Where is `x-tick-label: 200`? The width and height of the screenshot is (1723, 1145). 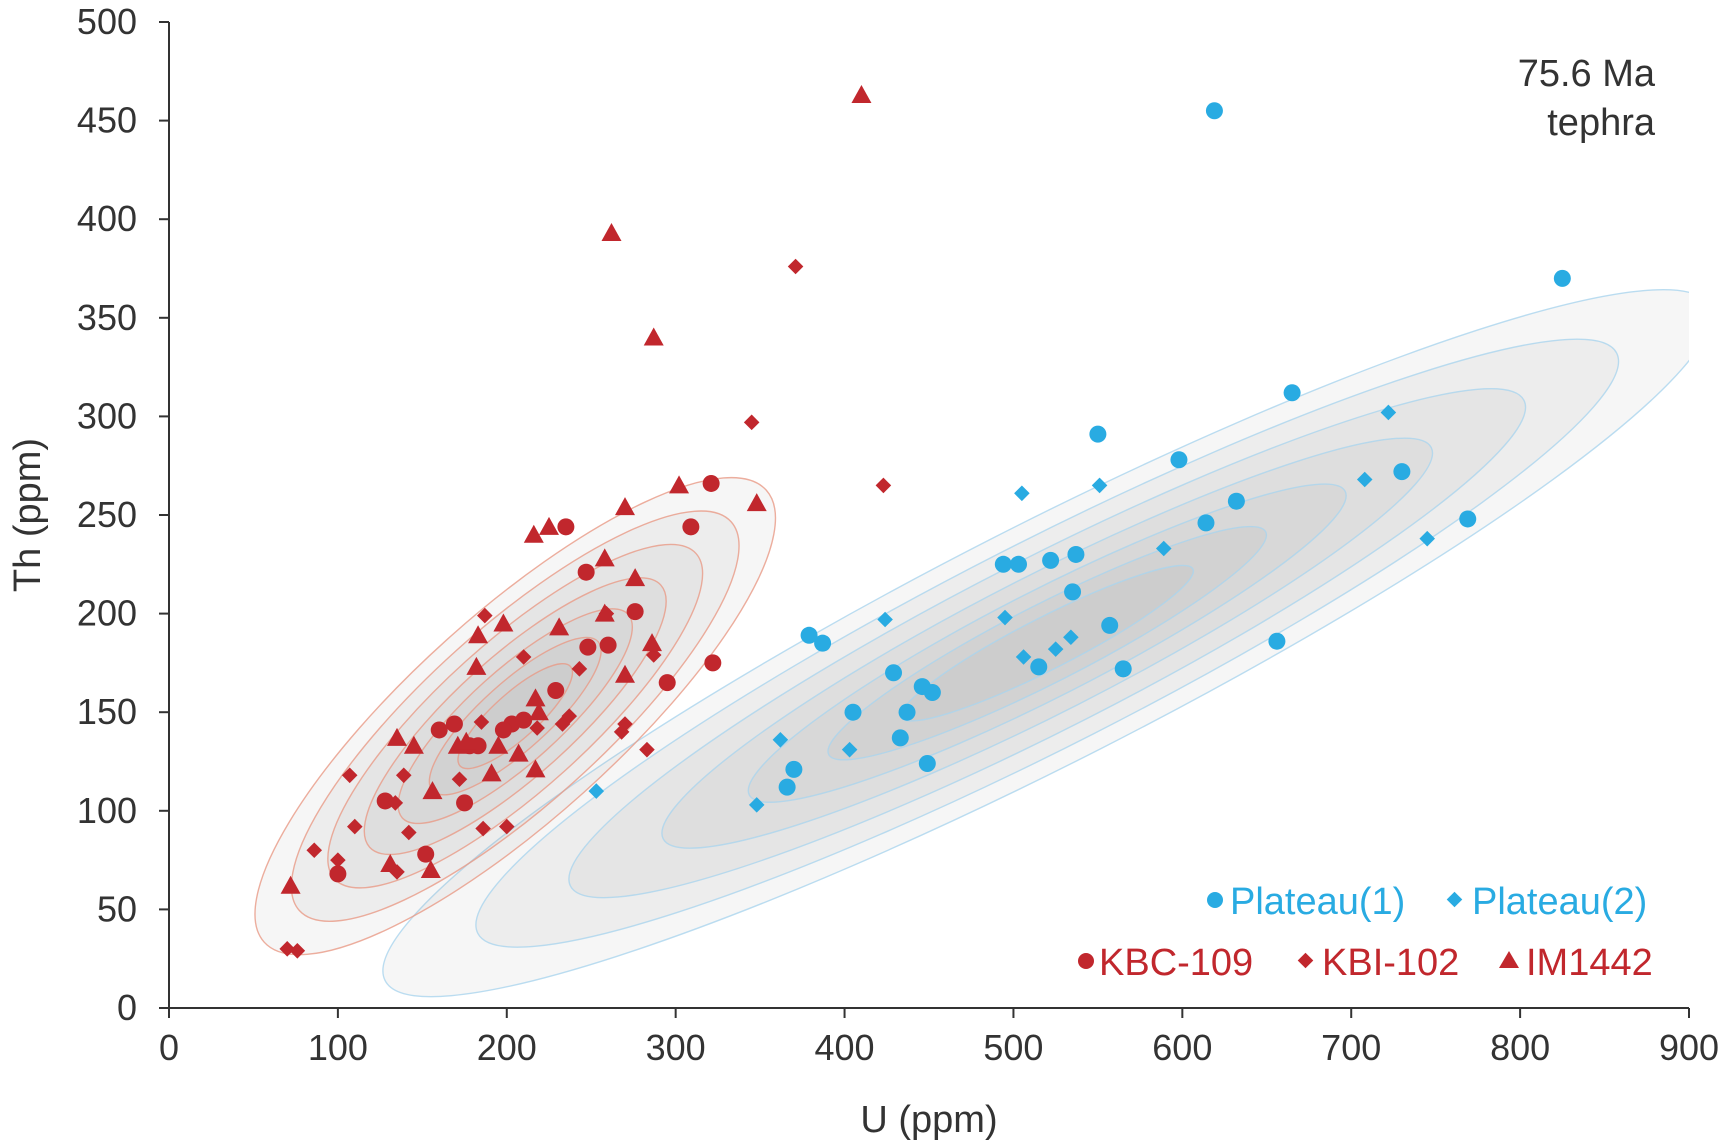 x-tick-label: 200 is located at coordinates (507, 1047).